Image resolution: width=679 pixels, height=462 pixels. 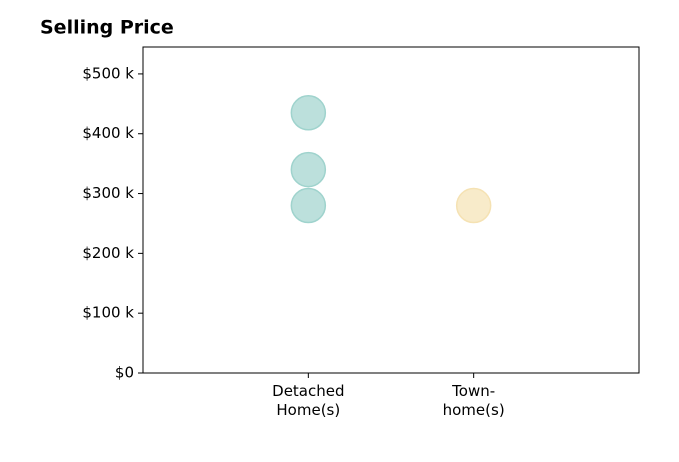 I want to click on x-tick-label: Town- home(s), so click(x=473, y=400).